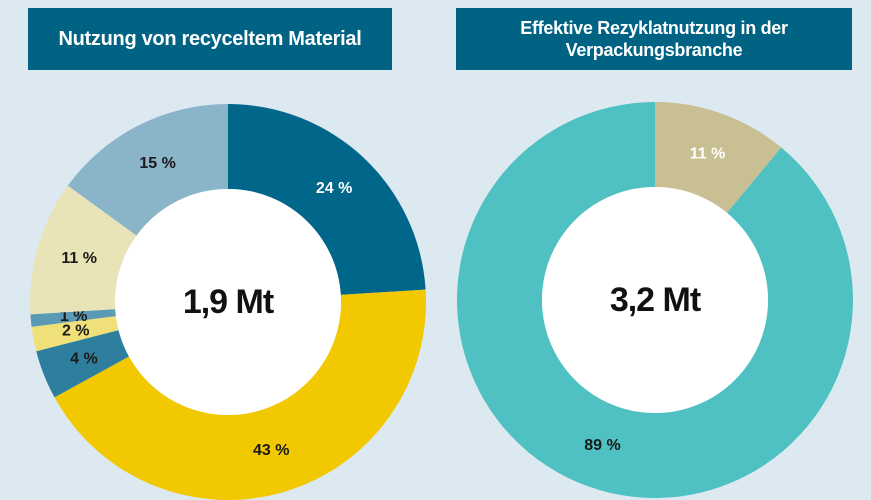 This screenshot has height=500, width=871. What do you see at coordinates (271, 450) in the screenshot?
I see `data-label: 43 %` at bounding box center [271, 450].